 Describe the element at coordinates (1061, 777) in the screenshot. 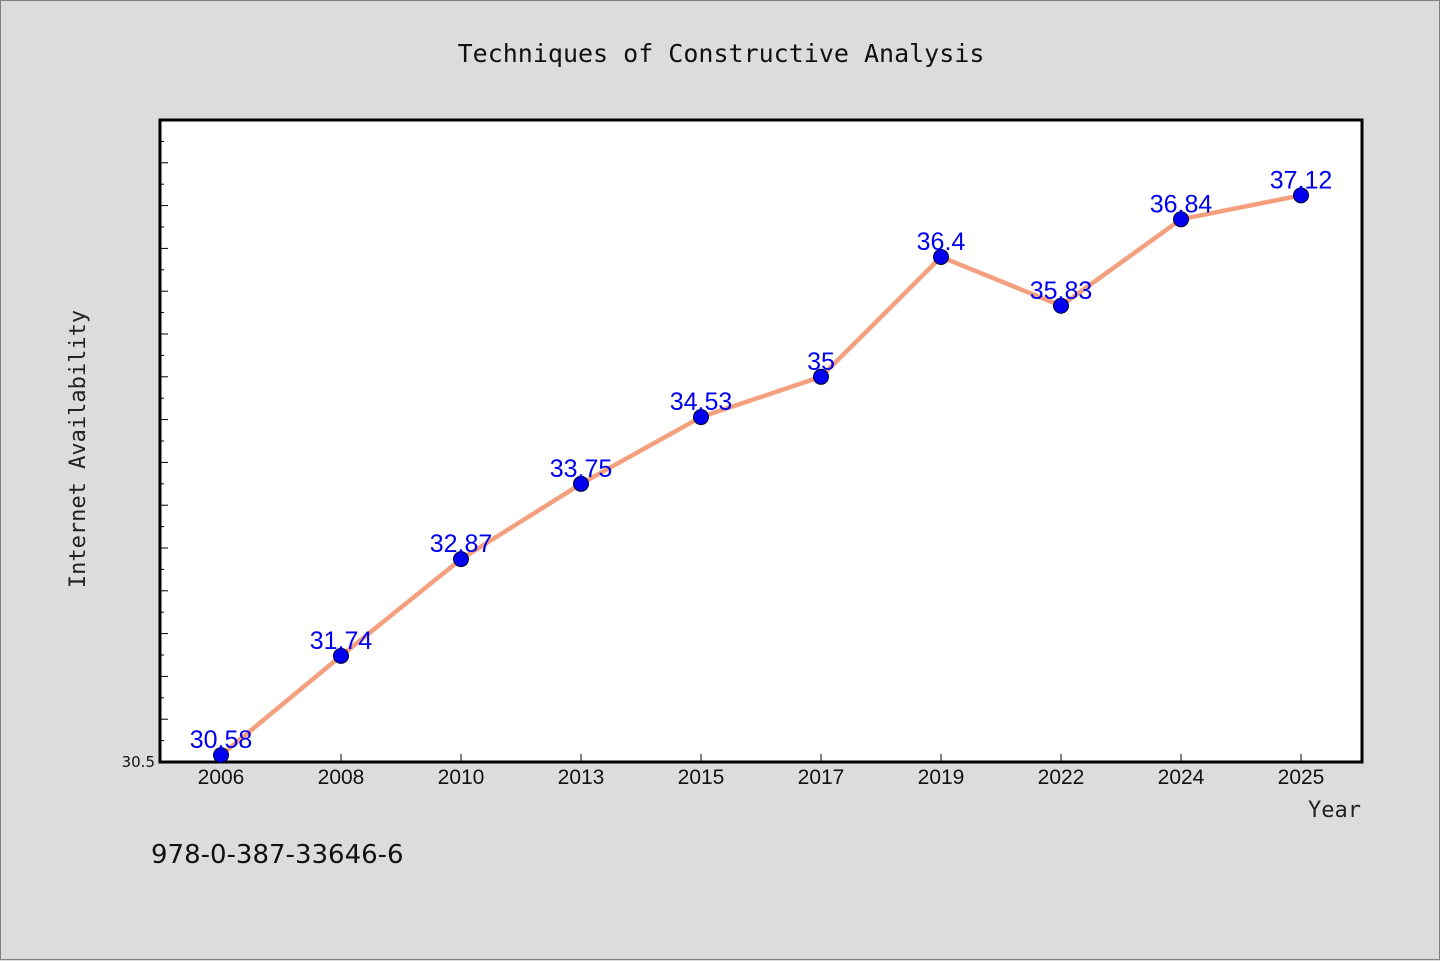

I see `x-tick-label: 2022` at that location.